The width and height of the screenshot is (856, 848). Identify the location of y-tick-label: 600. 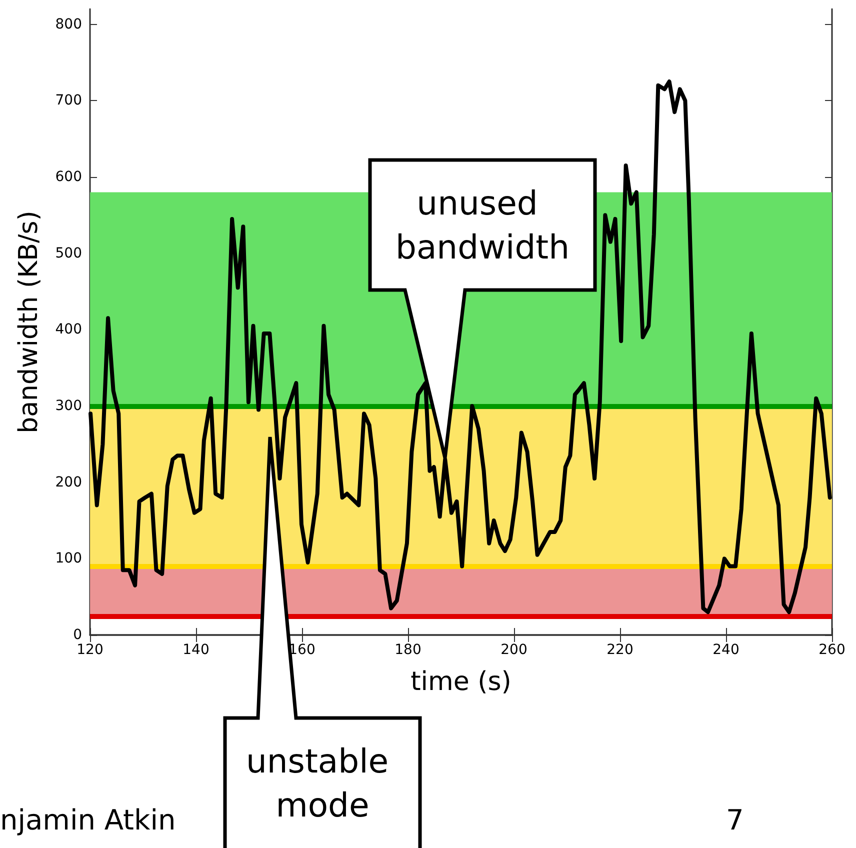
(68, 176).